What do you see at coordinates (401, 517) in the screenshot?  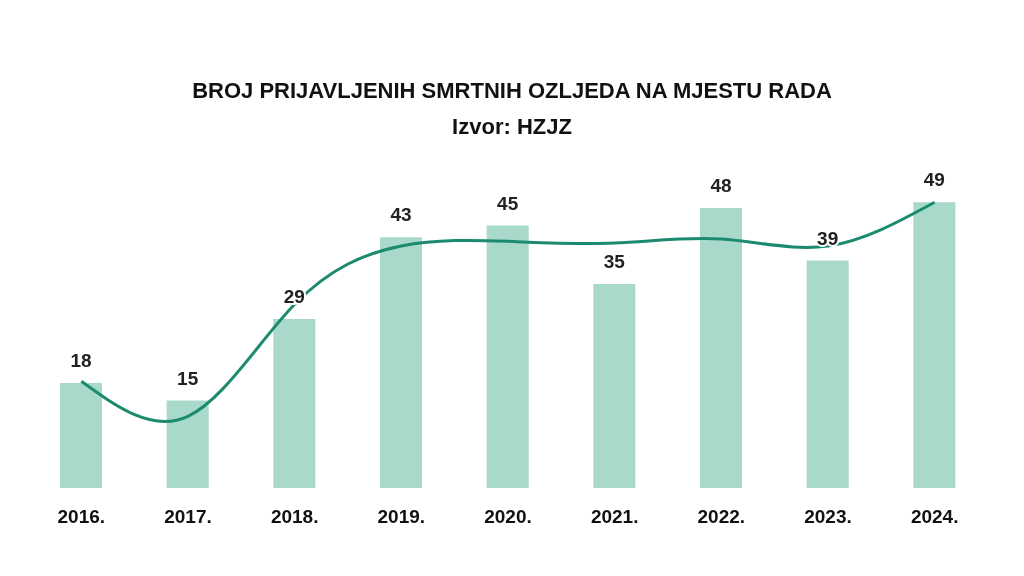 I see `x-tick-label: 2019.` at bounding box center [401, 517].